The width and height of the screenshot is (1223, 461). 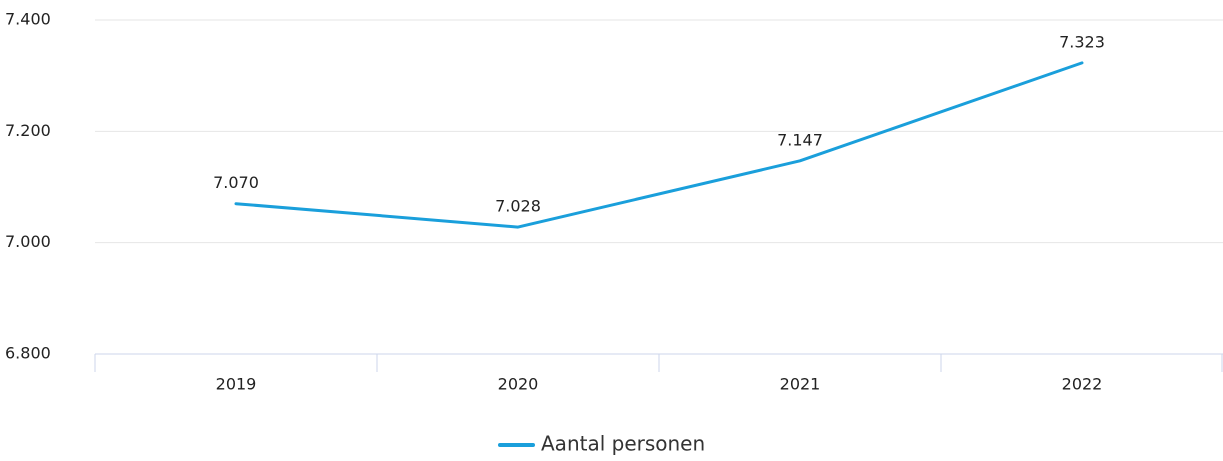 I want to click on y-tick-label: 7.200, so click(x=28, y=130).